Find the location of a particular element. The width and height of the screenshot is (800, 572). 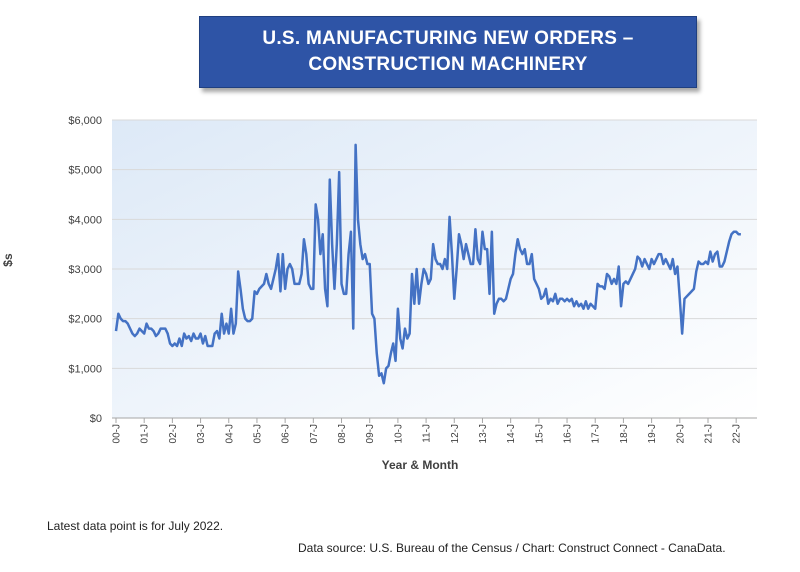

latest-data-note: Latest data point is for July 2022. is located at coordinates (135, 526).